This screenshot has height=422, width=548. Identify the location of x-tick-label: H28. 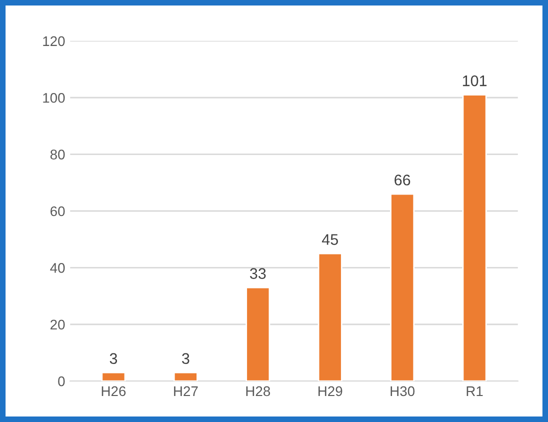
(258, 391).